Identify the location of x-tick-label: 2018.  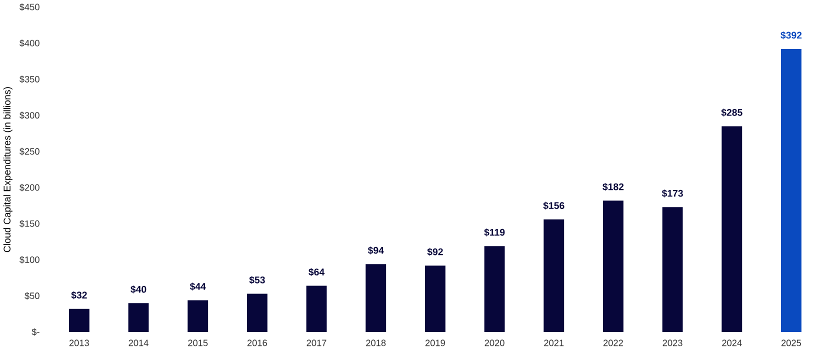
(376, 343).